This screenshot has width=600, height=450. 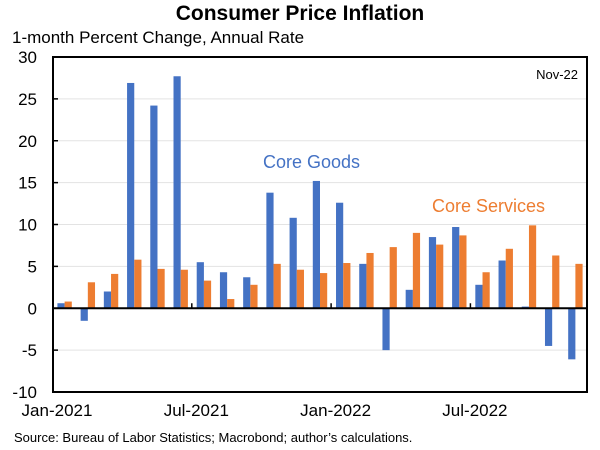 What do you see at coordinates (57, 410) in the screenshot?
I see `x-tick-label: Jan-2021` at bounding box center [57, 410].